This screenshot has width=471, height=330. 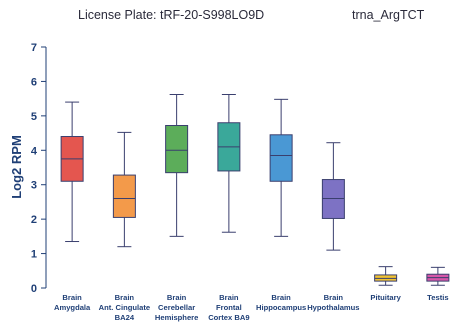 What do you see at coordinates (171, 15) in the screenshot?
I see `license-plate-label: License Plate: tRF-20-S998LO9D` at bounding box center [171, 15].